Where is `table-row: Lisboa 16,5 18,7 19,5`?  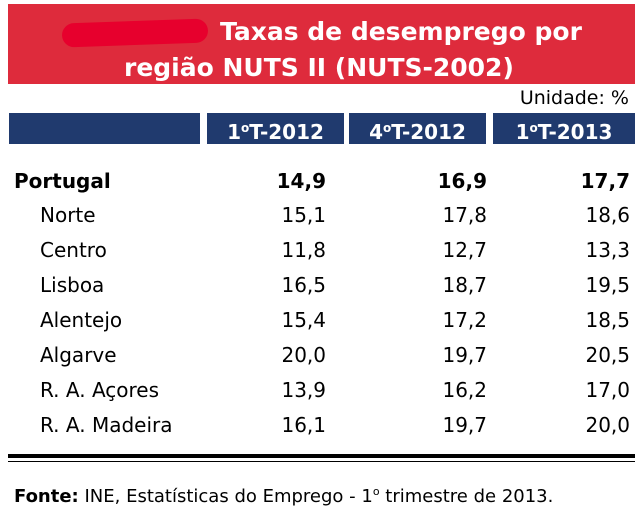 table-row: Lisboa 16,5 18,7 19,5 is located at coordinates (320, 285).